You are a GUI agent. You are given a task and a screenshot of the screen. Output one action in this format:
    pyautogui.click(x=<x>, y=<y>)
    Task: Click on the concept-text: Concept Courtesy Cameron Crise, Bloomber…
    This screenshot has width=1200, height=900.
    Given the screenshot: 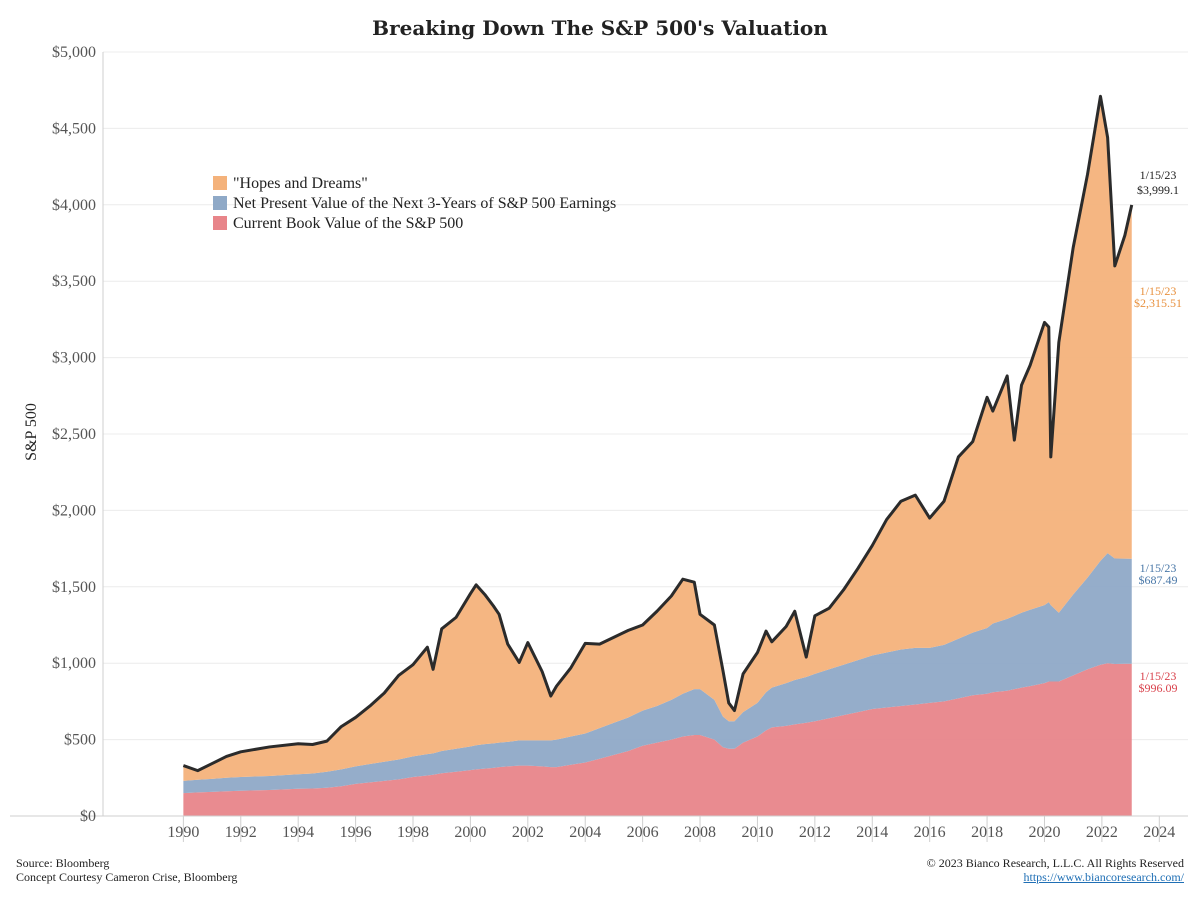 What is the action you would take?
    pyautogui.click(x=127, y=877)
    